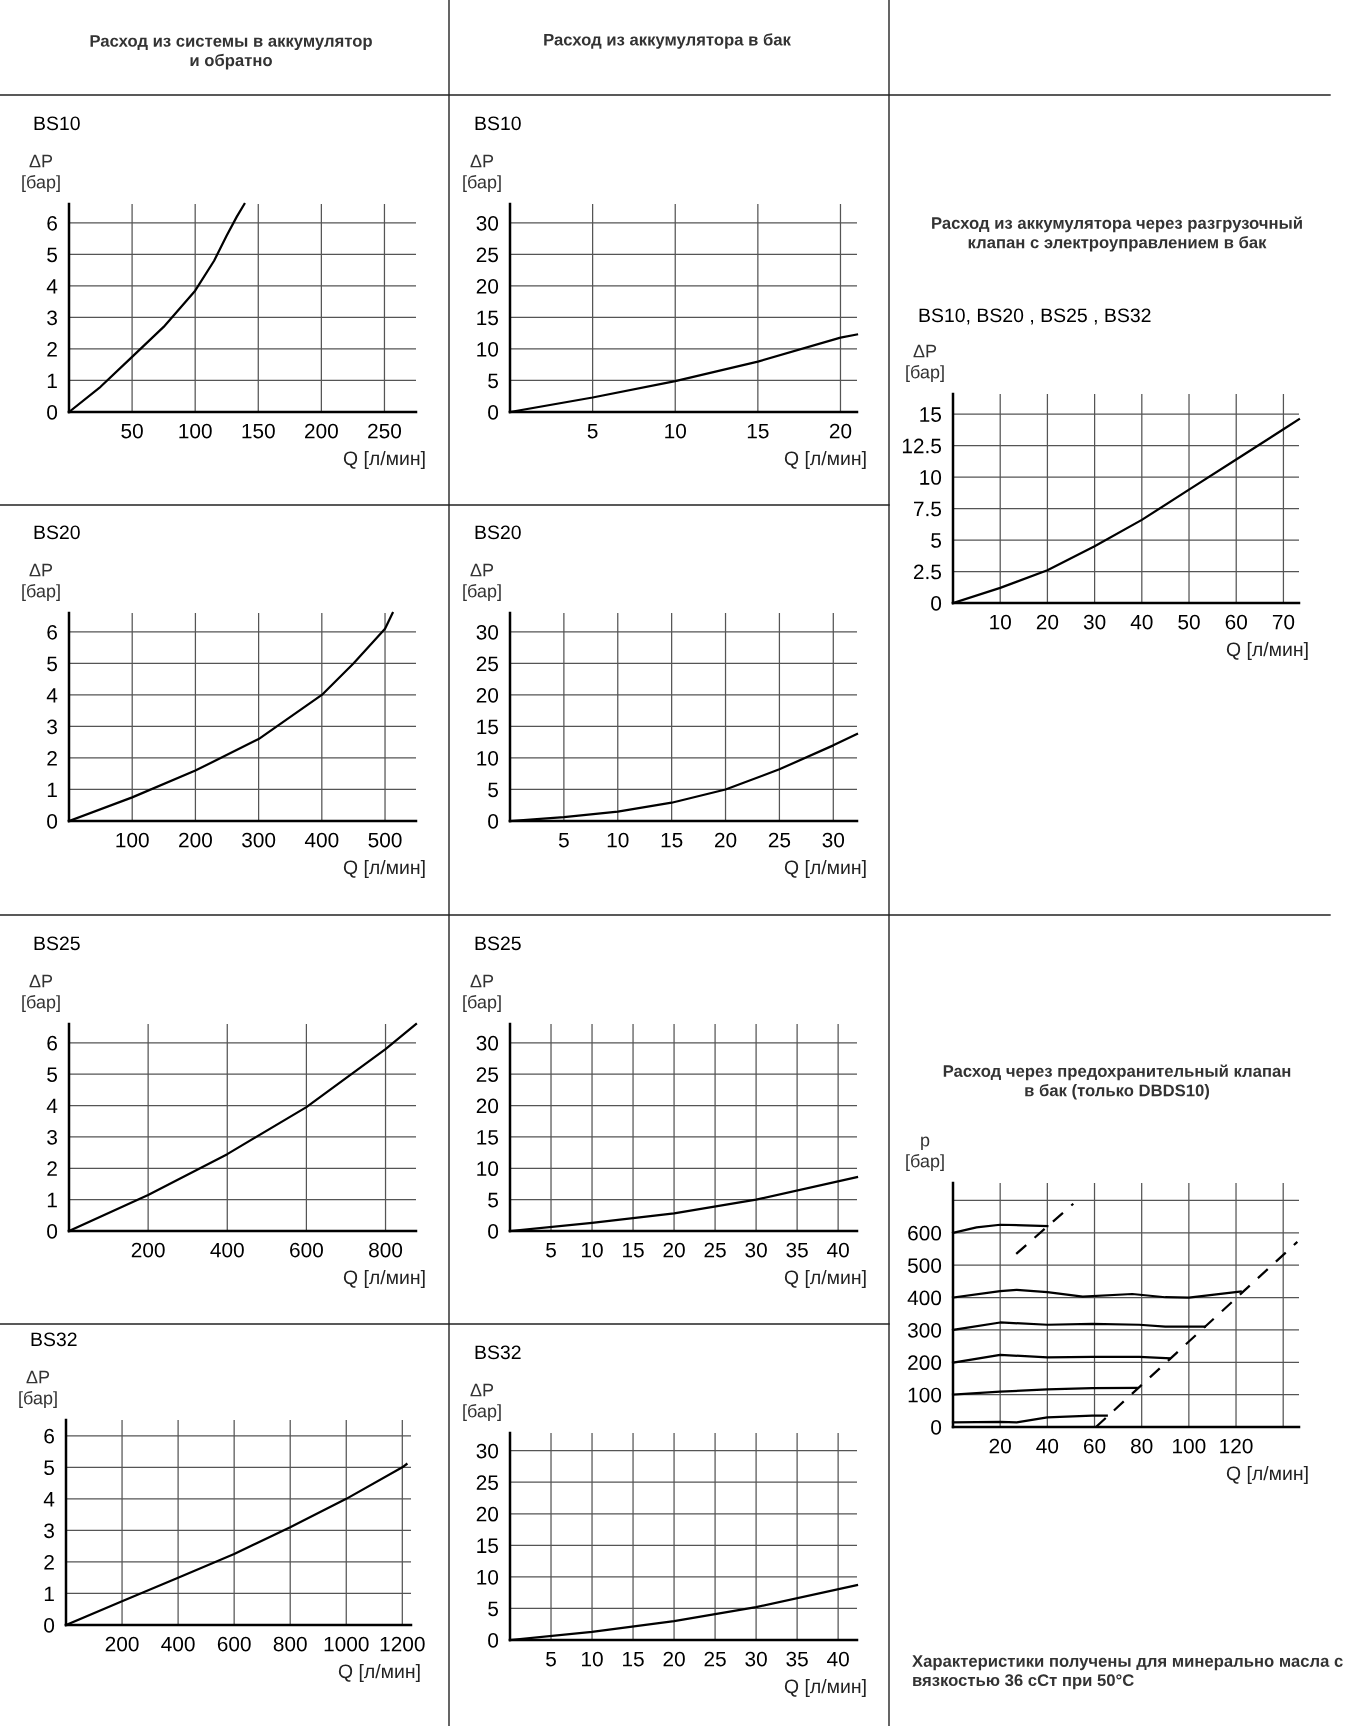 Image resolution: width=1345 pixels, height=1726 pixels. I want to click on y-tick-label: 500, so click(924, 1265).